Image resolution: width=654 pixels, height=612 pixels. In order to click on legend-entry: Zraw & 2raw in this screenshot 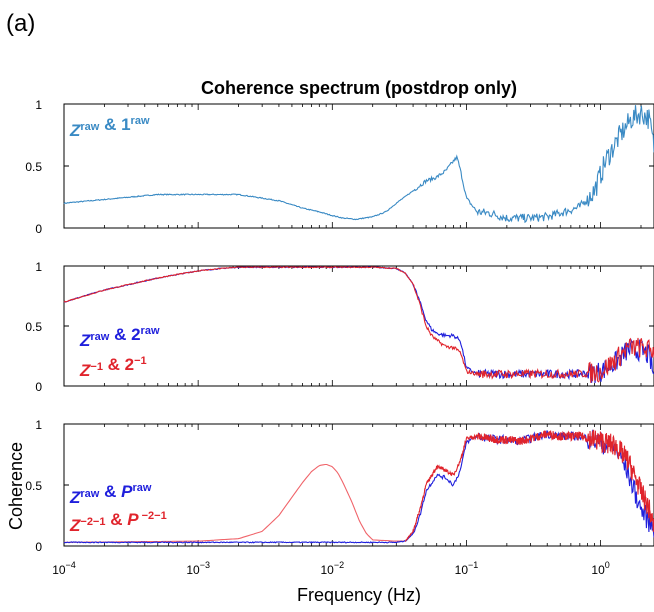, I will do `click(119, 337)`.